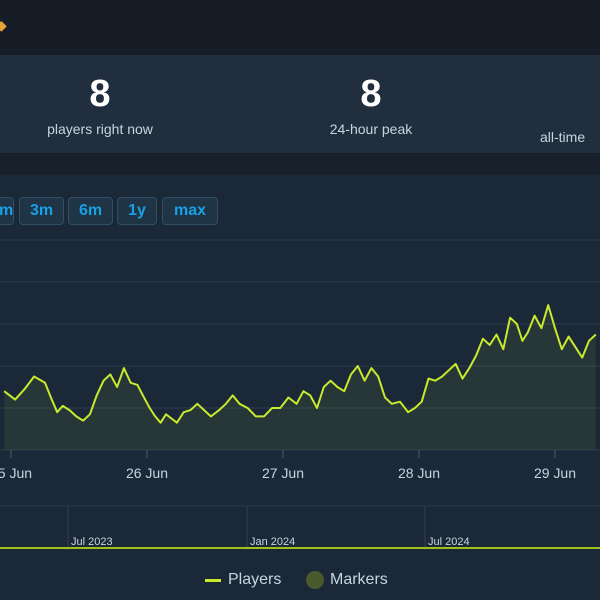 Image resolution: width=600 pixels, height=600 pixels. I want to click on stat-label: players right now, so click(100, 129).